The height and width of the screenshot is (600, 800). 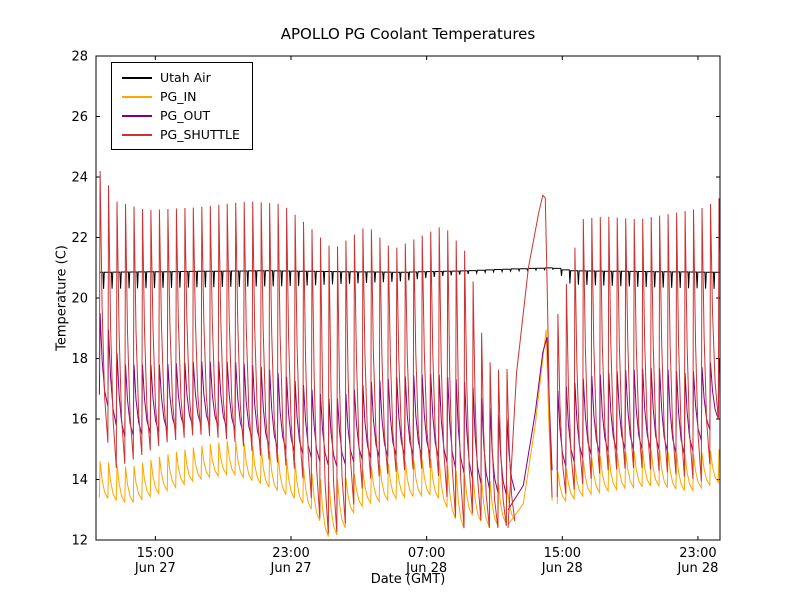 I want to click on x-axis-label: Date (GMT), so click(x=408, y=579).